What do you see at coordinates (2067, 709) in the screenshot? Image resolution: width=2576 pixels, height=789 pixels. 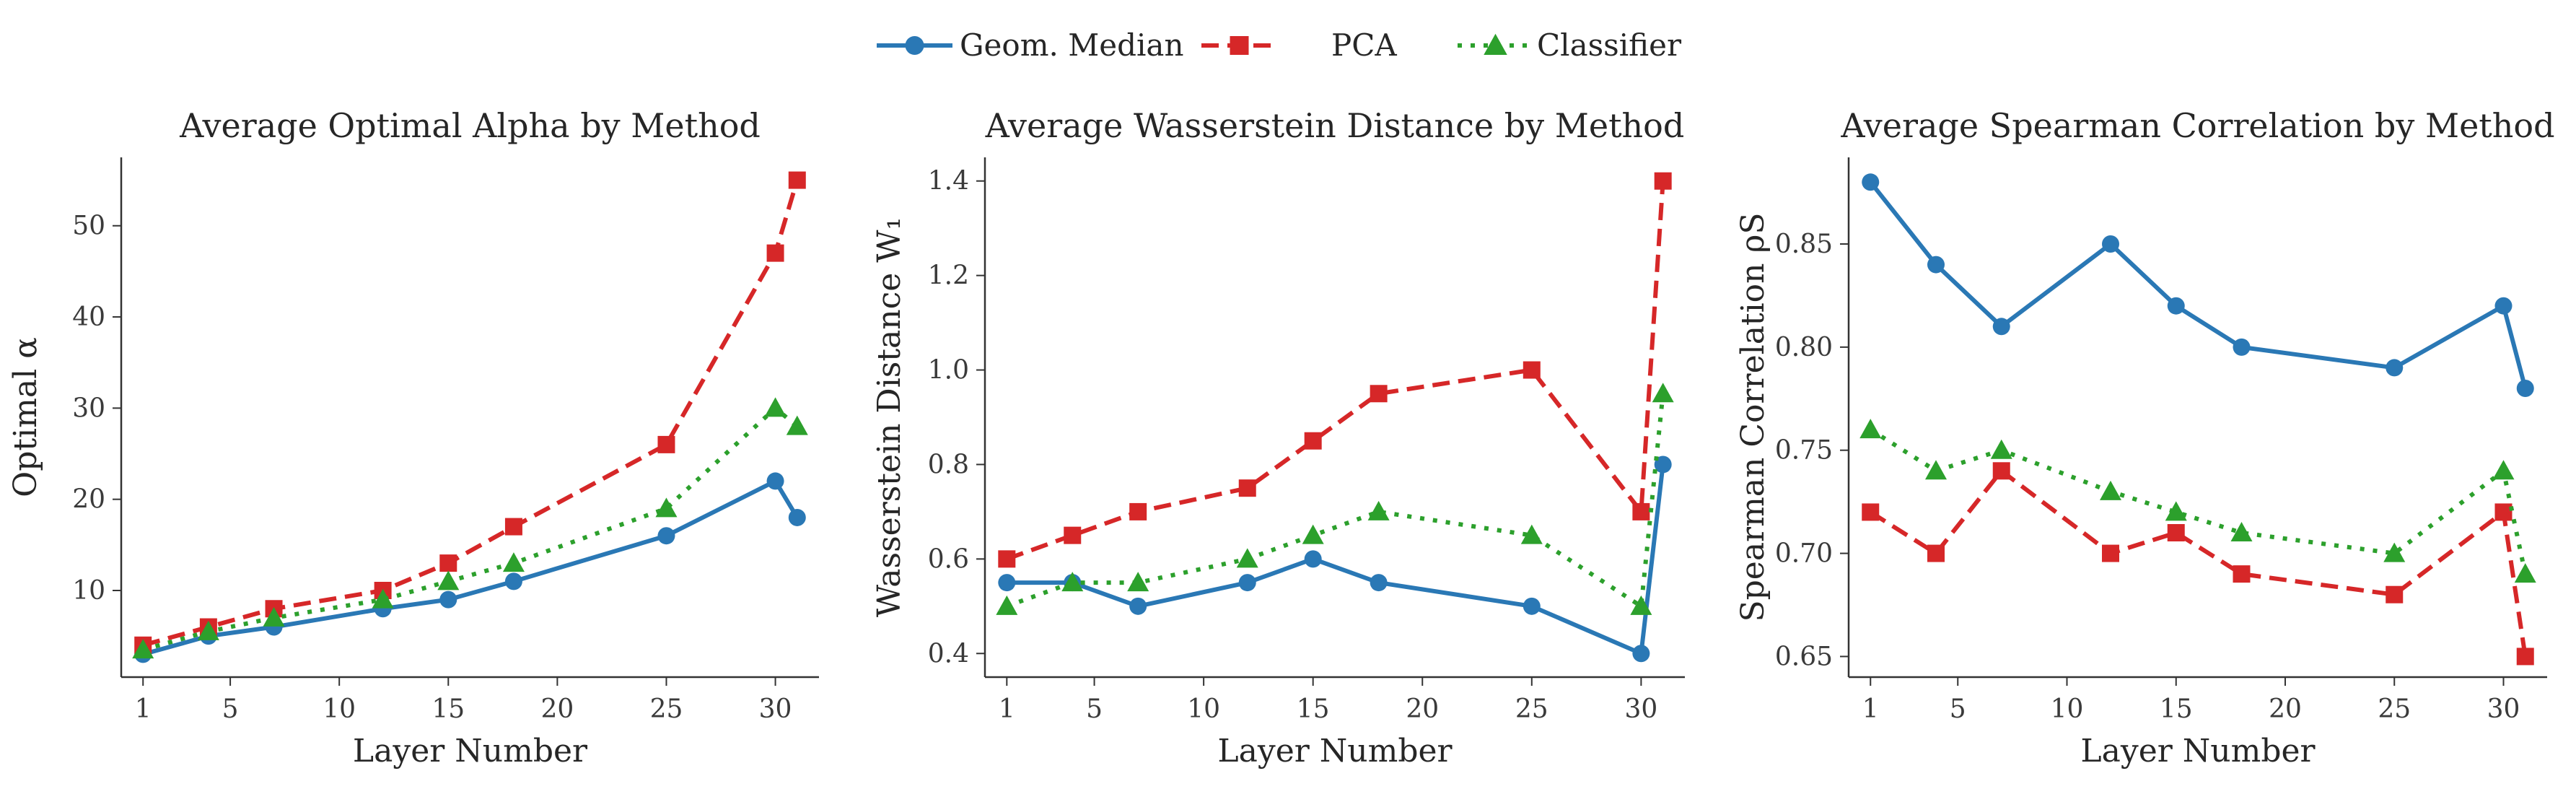 I see `x-tick-label: 10` at bounding box center [2067, 709].